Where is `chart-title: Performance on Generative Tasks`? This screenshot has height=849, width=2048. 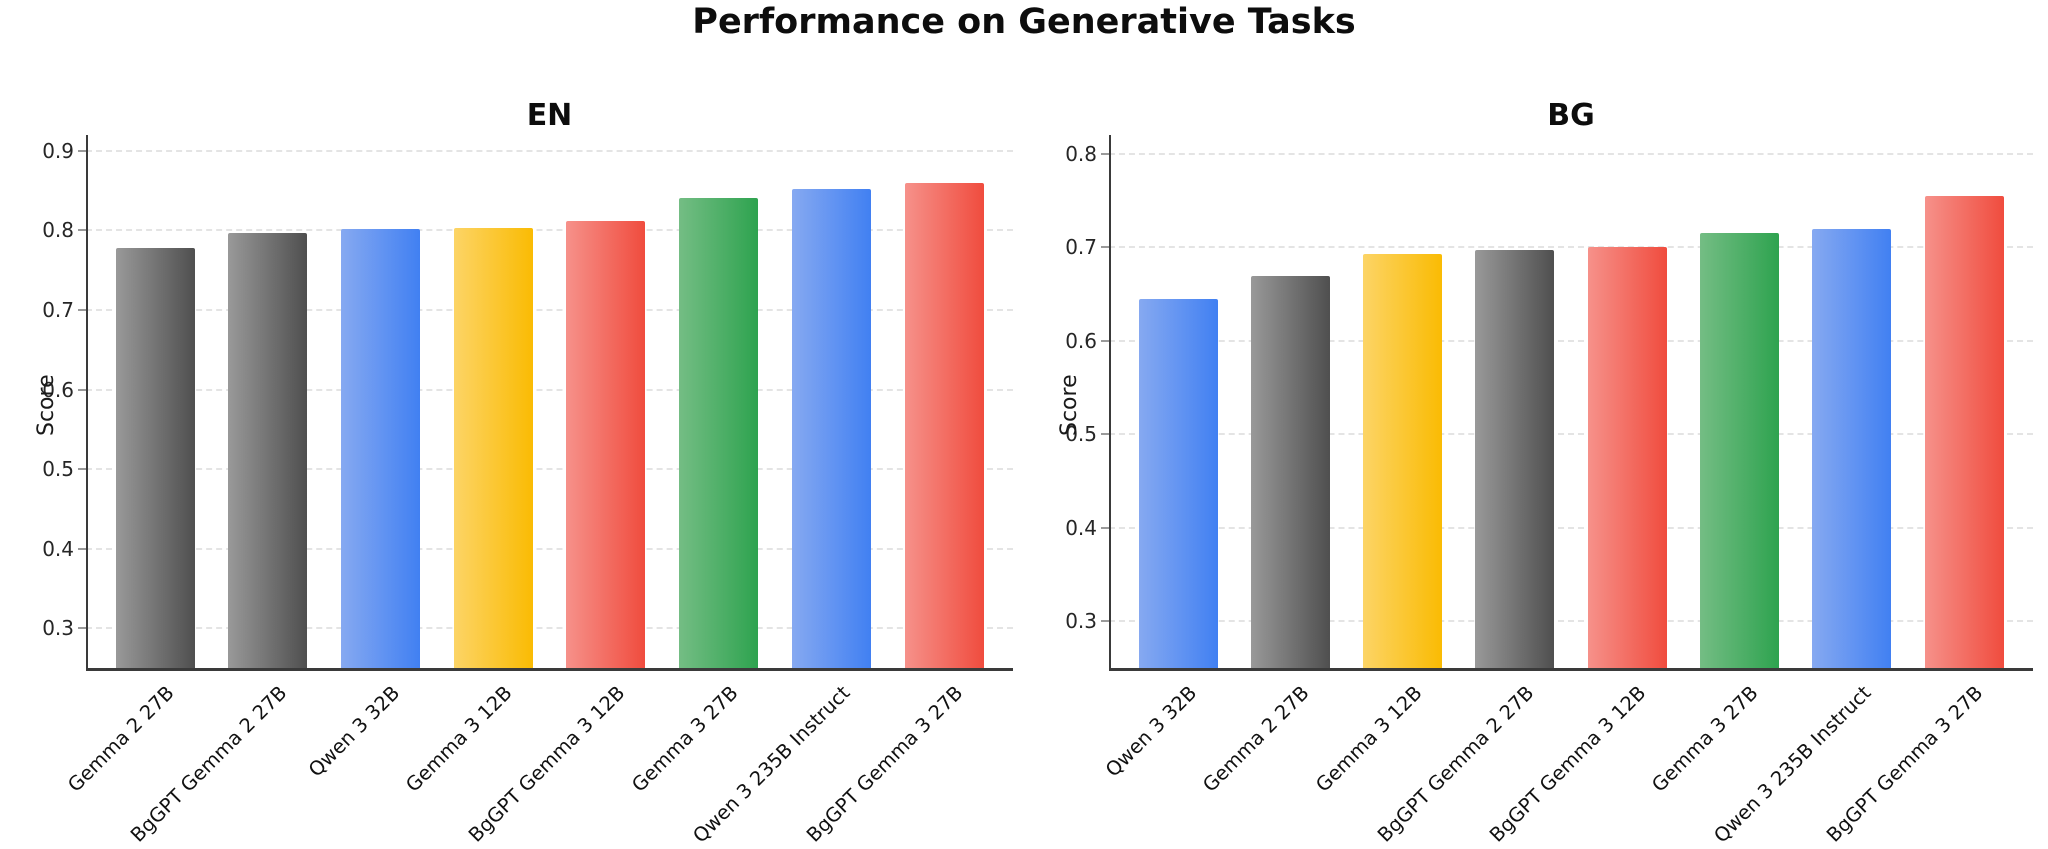
chart-title: Performance on Generative Tasks is located at coordinates (1024, 22).